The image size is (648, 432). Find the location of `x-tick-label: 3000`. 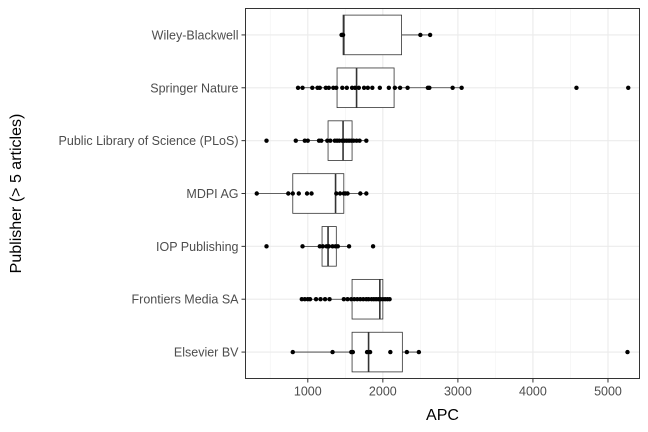

x-tick-label: 3000 is located at coordinates (458, 392).